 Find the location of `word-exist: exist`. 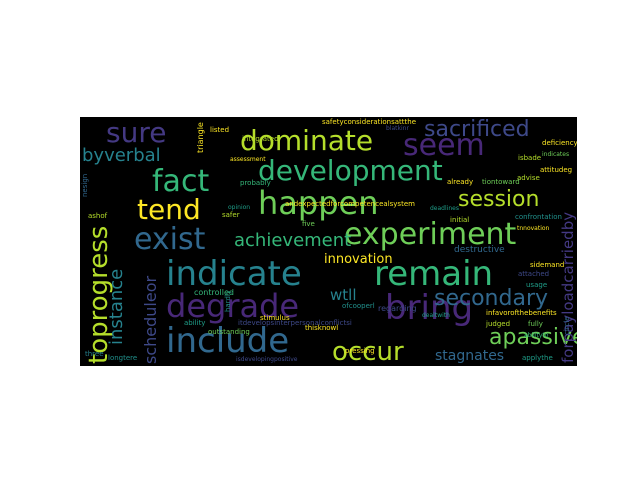

word-exist: exist is located at coordinates (170, 239).